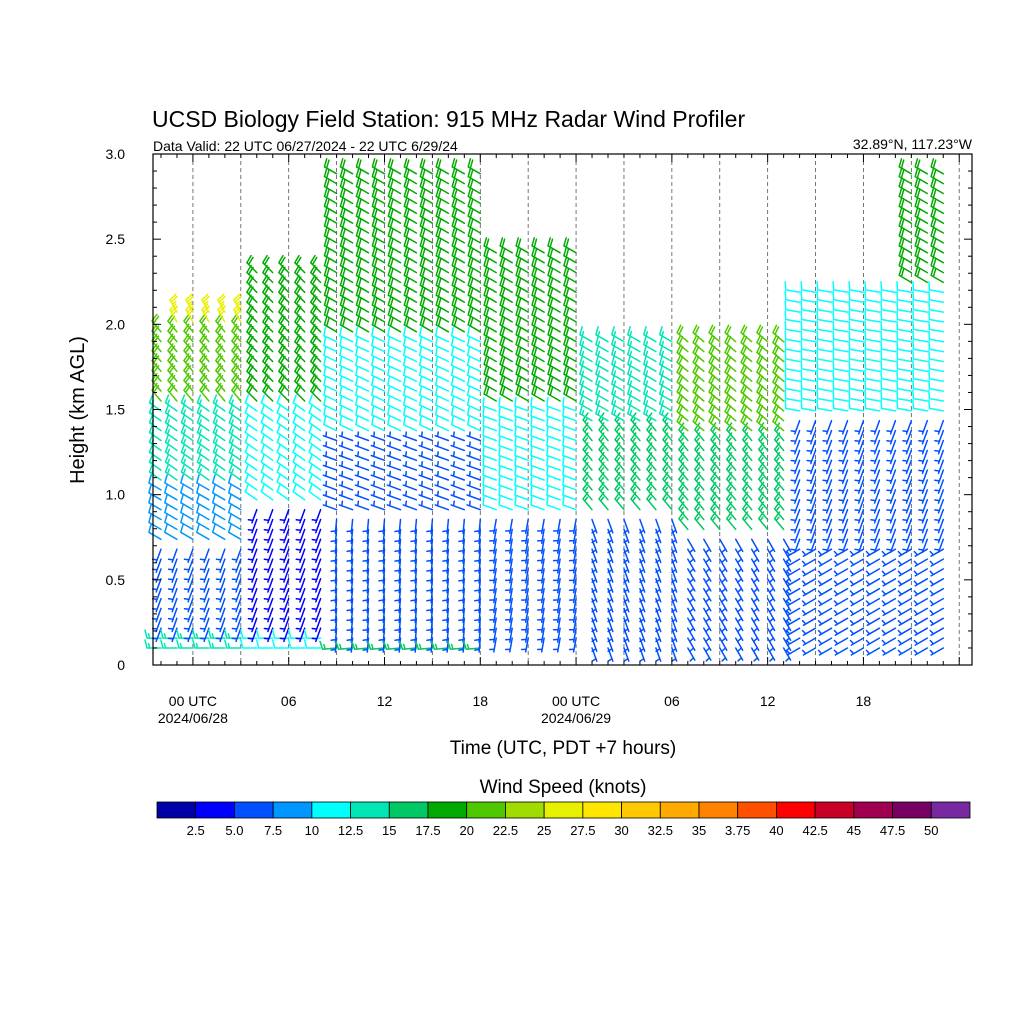 The image size is (1024, 1024). Describe the element at coordinates (408, 810) in the screenshot. I see `colorbar-swatch` at that location.